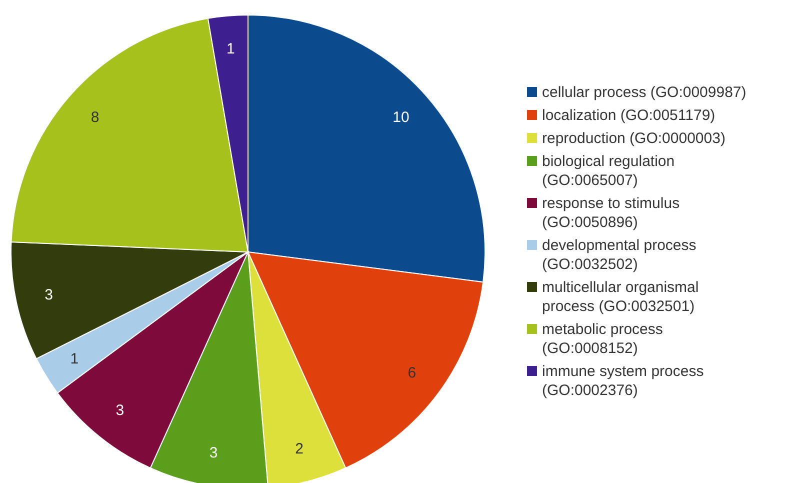  What do you see at coordinates (629, 115) in the screenshot?
I see `legend-label: localization (GO:0051179)` at bounding box center [629, 115].